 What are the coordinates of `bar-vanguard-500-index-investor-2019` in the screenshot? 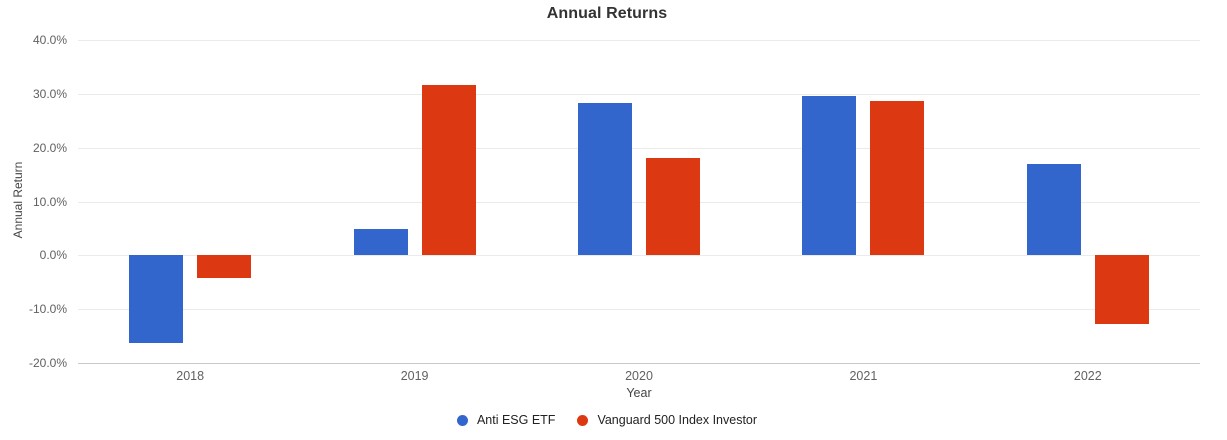 It's located at (448, 170).